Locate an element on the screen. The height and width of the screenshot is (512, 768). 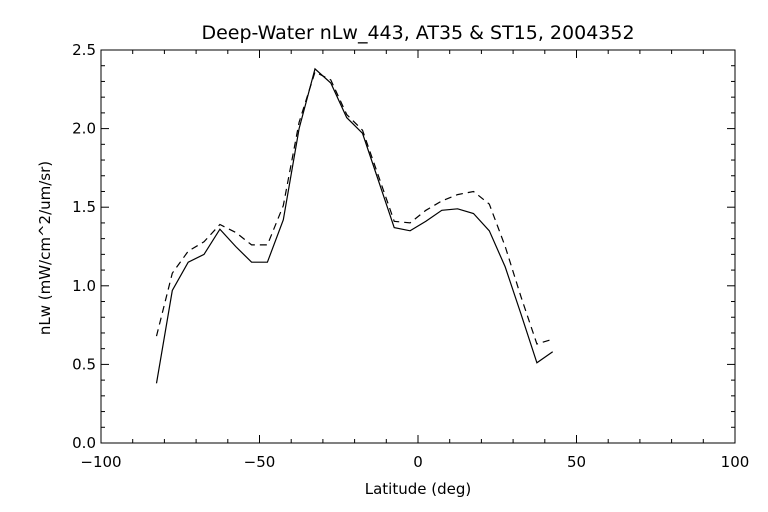
y-tick-label: 0.0 is located at coordinates (84, 443).